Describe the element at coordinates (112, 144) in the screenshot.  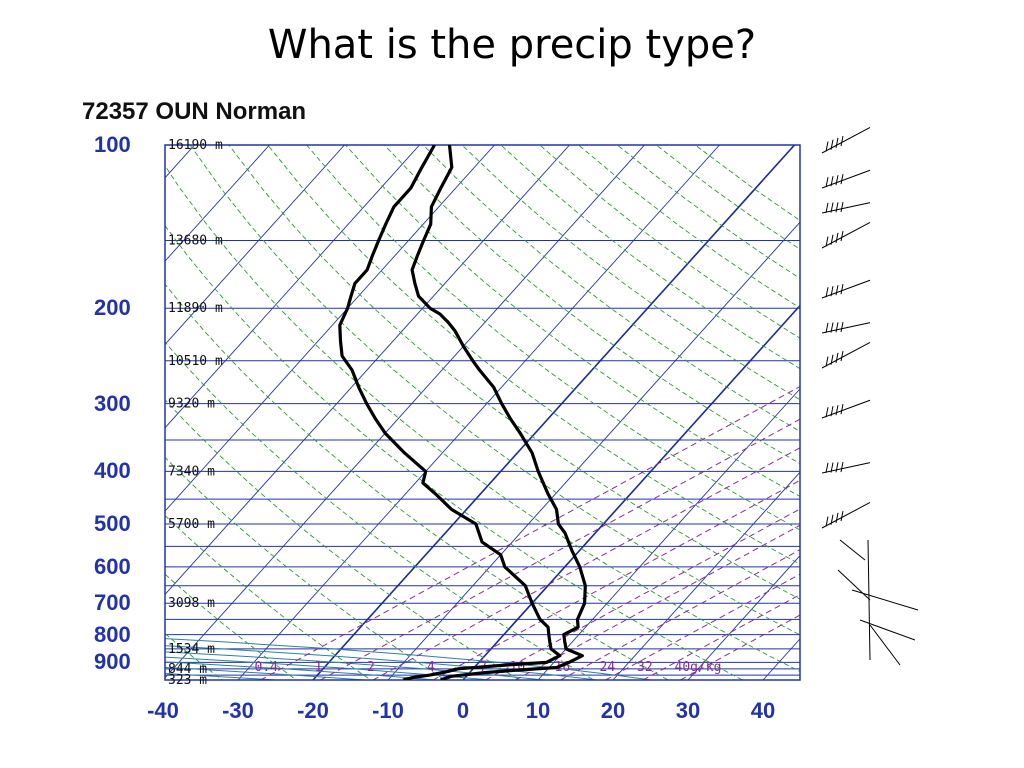
I see `pressure-tick-label: 100` at that location.